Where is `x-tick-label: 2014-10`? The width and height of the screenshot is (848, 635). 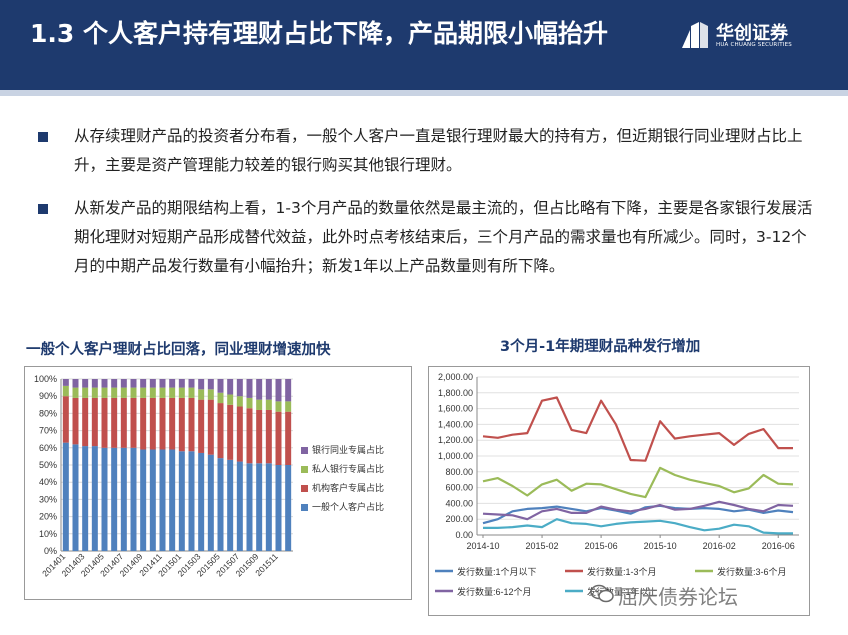 x-tick-label: 2014-10 is located at coordinates (482, 546).